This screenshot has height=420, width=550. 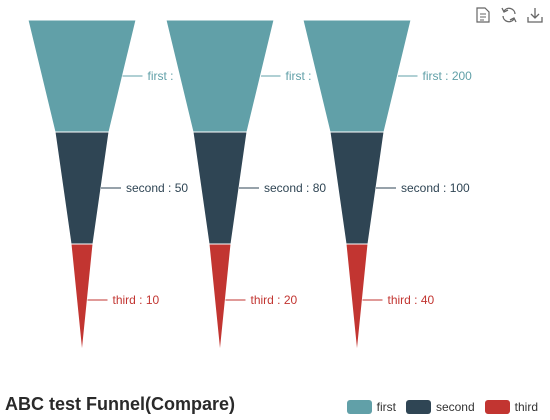 What do you see at coordinates (274, 300) in the screenshot?
I see `funnel-2-label-third: third : 20` at bounding box center [274, 300].